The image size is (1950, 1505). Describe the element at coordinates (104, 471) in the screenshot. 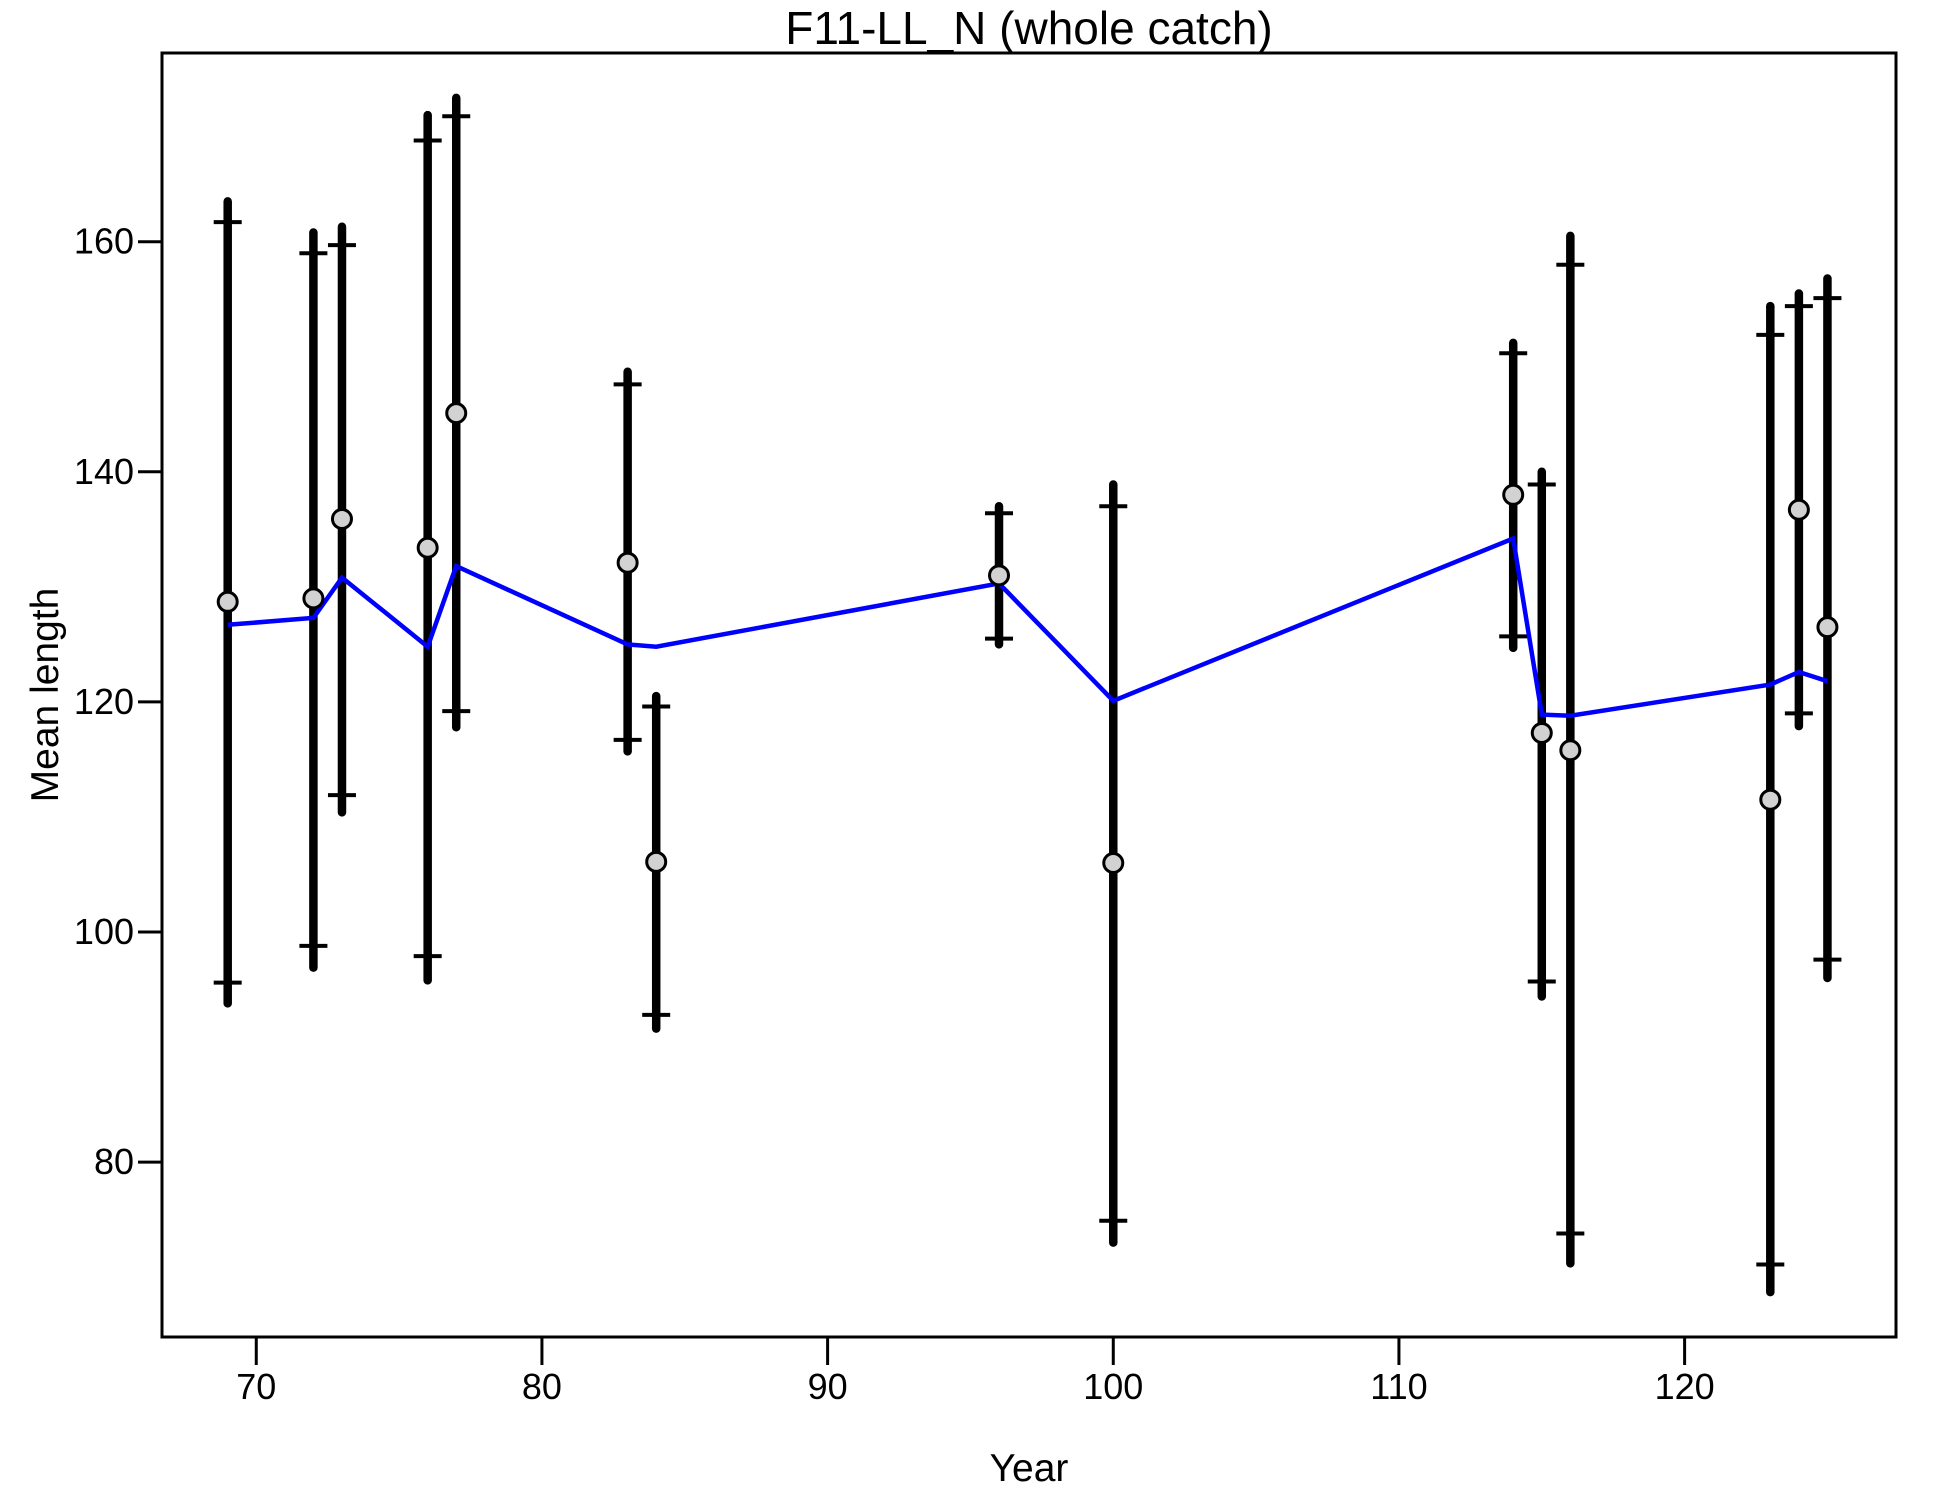

I see `y-tick-label: 140` at that location.